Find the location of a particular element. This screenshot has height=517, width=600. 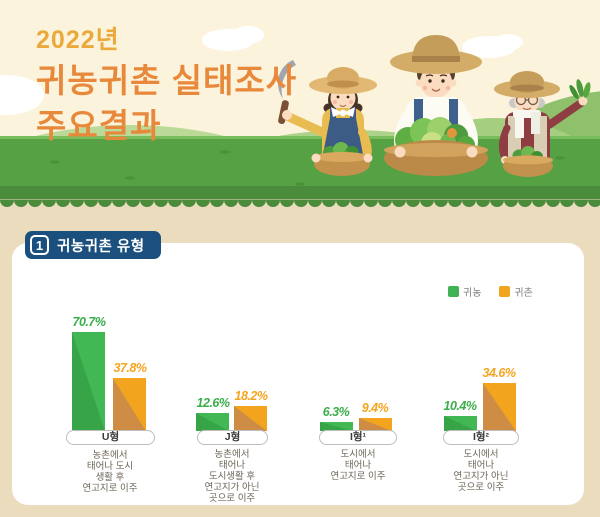

legend-label: 귀농 is located at coordinates (472, 293).